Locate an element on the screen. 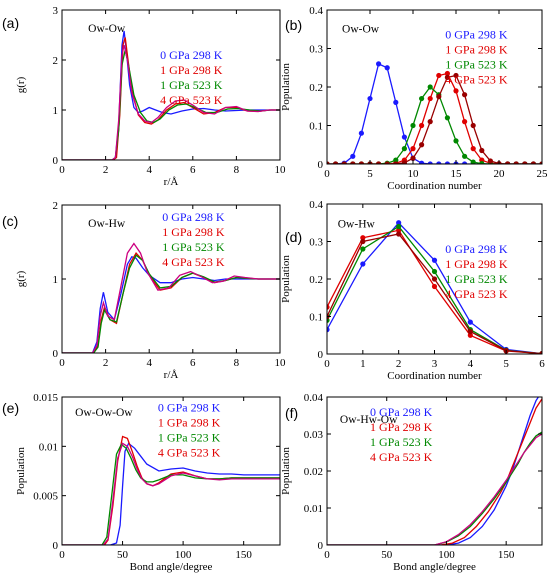 The image size is (550, 582). x-tick-label: 4 is located at coordinates (149, 363).